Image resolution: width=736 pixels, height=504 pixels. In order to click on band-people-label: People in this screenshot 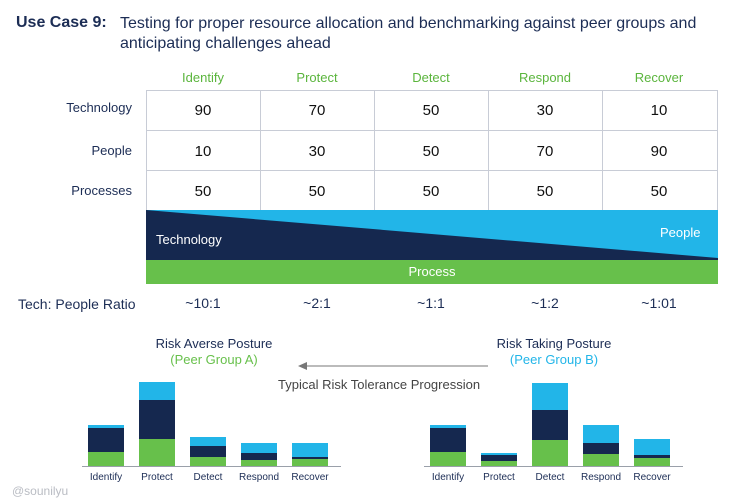, I will do `click(680, 232)`.